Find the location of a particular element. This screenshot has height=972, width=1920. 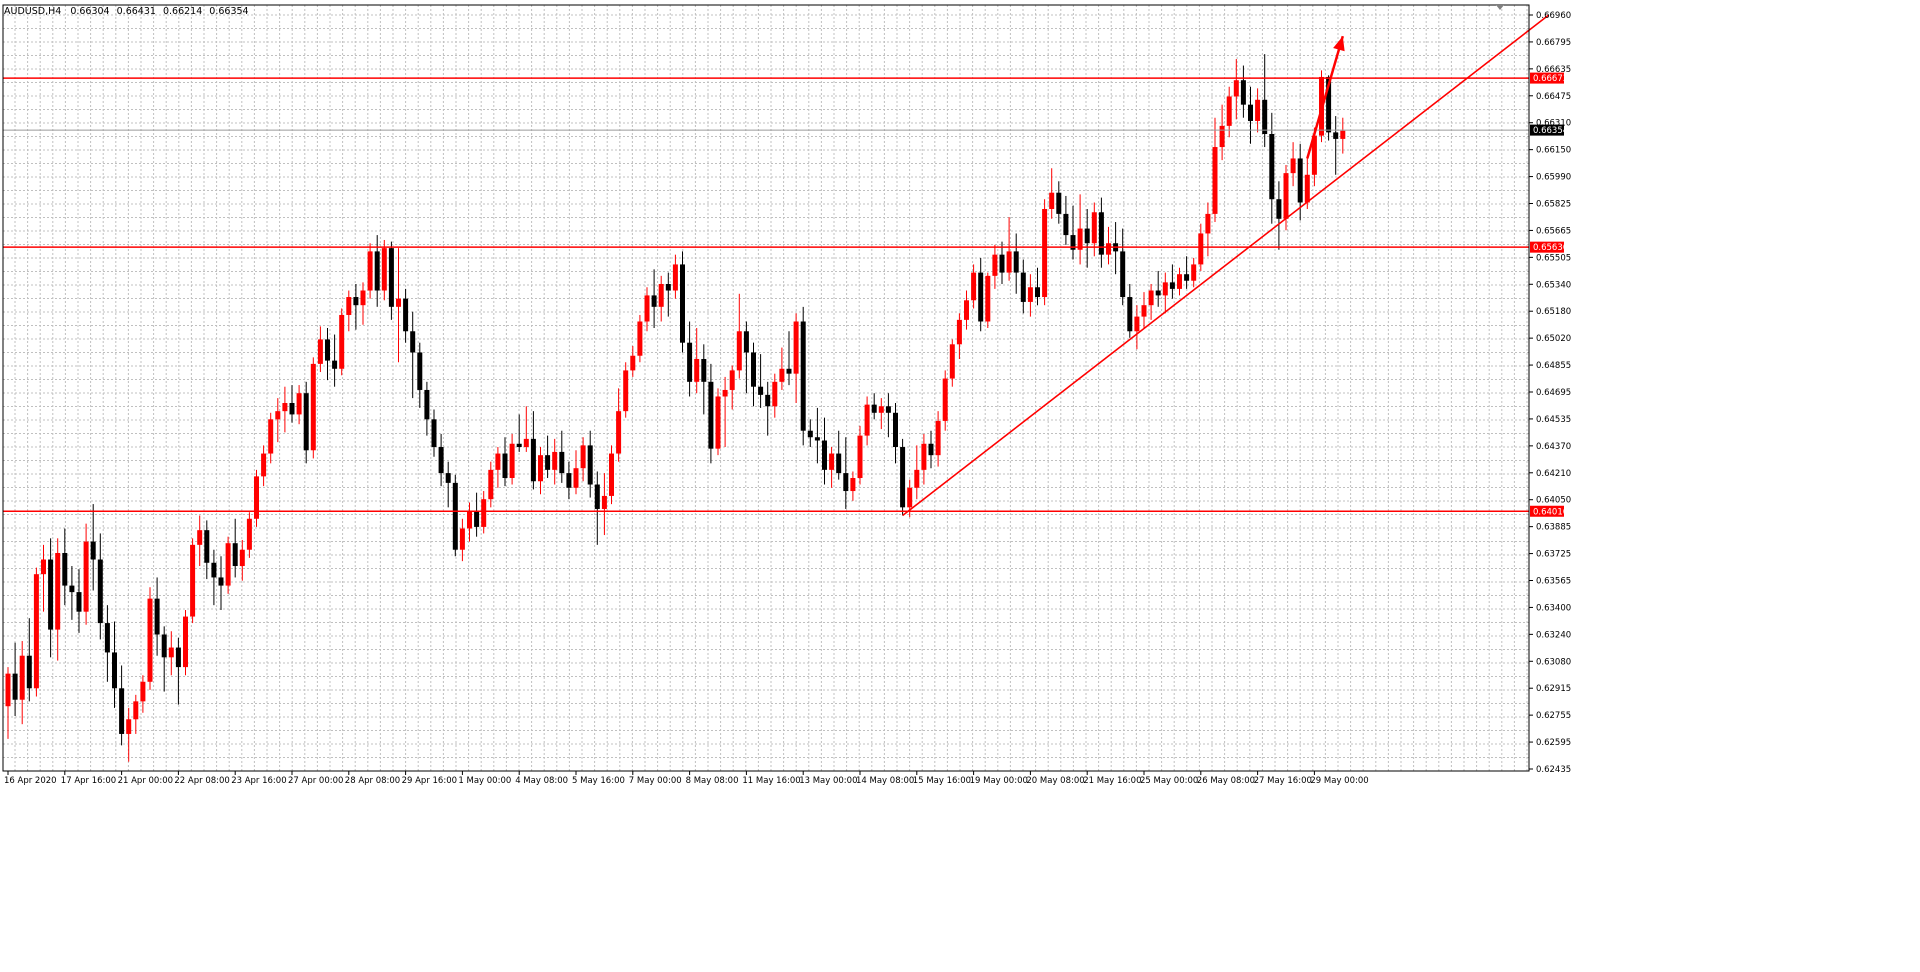

x-tick-label: 22 Apr 08:00 is located at coordinates (201, 781).